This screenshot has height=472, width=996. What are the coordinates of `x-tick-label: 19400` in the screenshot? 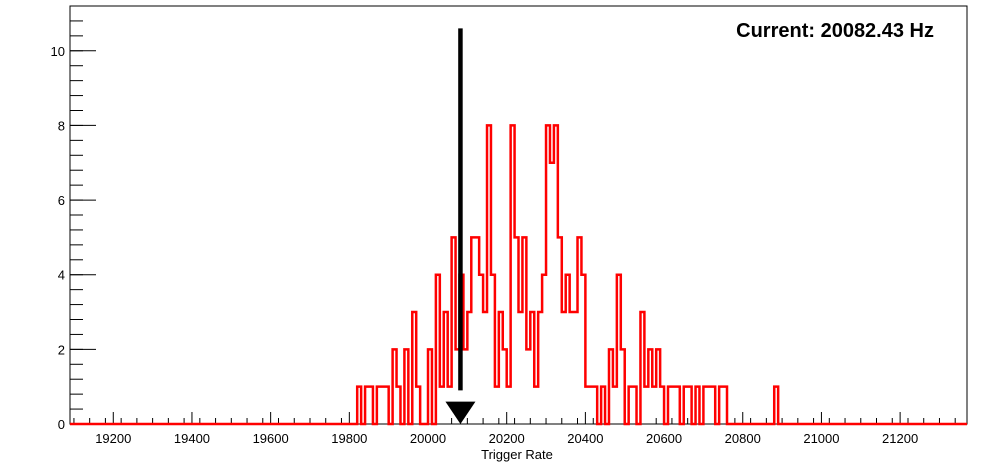 It's located at (192, 438).